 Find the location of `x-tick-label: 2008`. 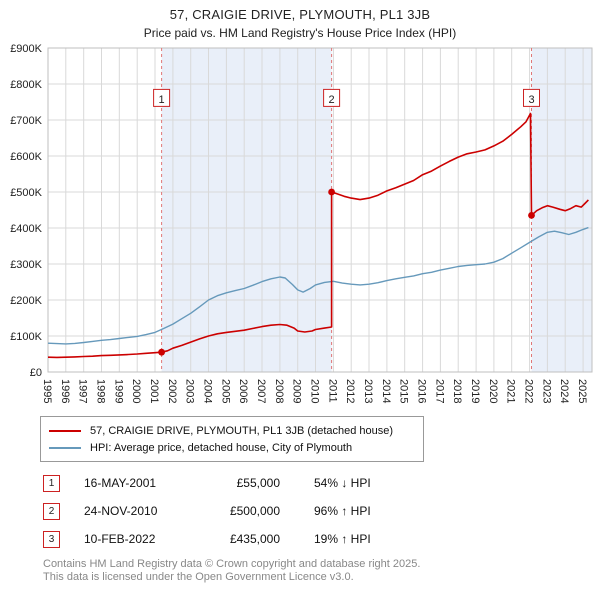

x-tick-label: 2008 is located at coordinates (279, 391).